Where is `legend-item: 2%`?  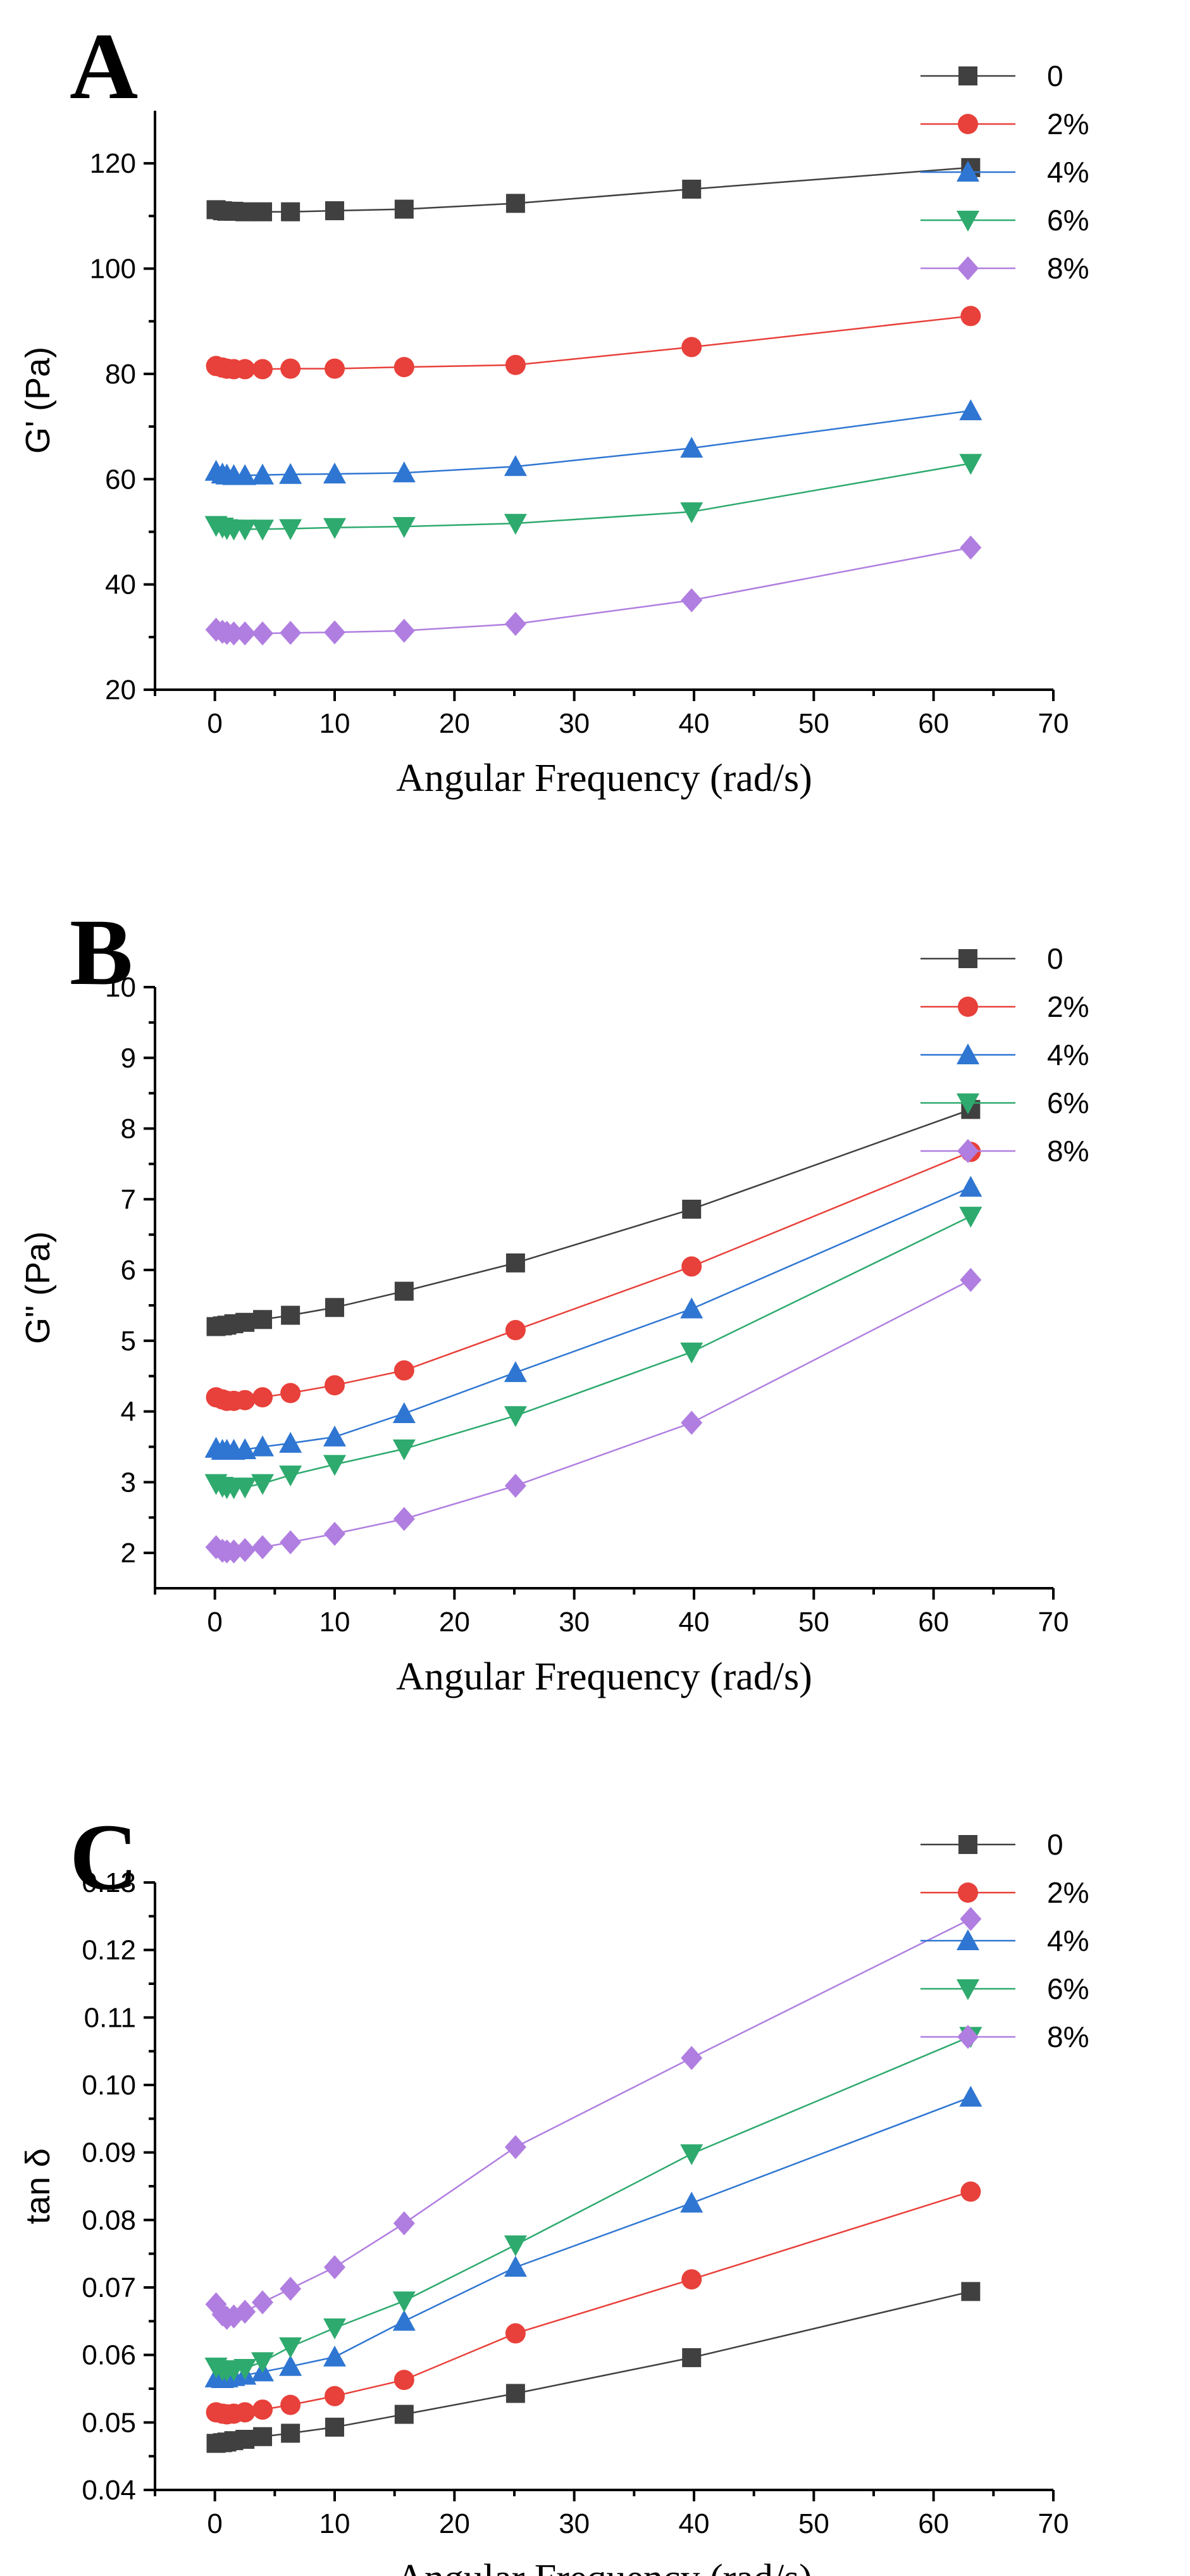 legend-item: 2% is located at coordinates (1004, 124).